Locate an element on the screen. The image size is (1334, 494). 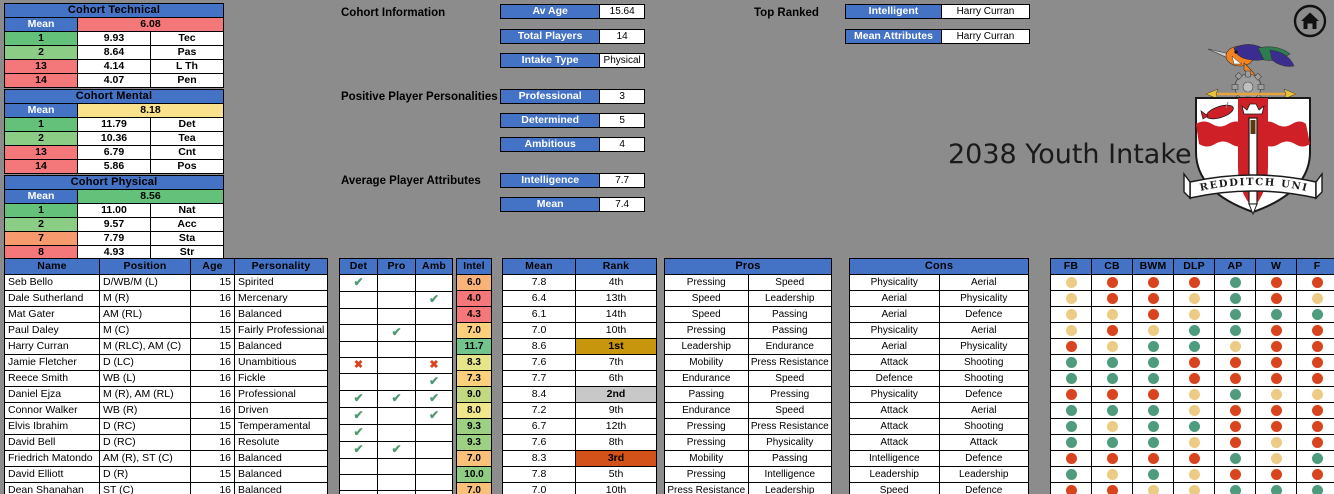
table-row: Physicality Defence is located at coordinates (939, 394).